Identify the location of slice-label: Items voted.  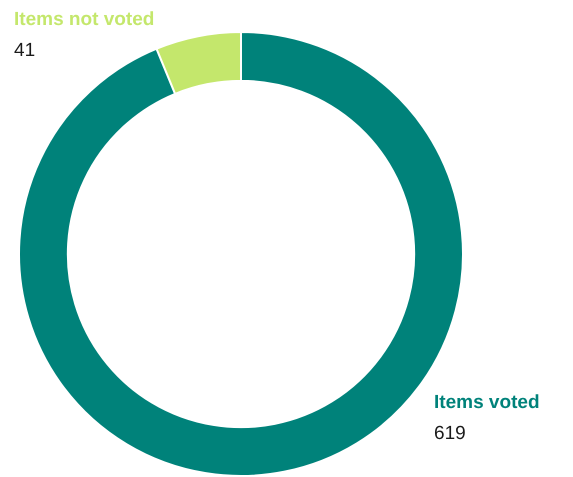
(487, 403).